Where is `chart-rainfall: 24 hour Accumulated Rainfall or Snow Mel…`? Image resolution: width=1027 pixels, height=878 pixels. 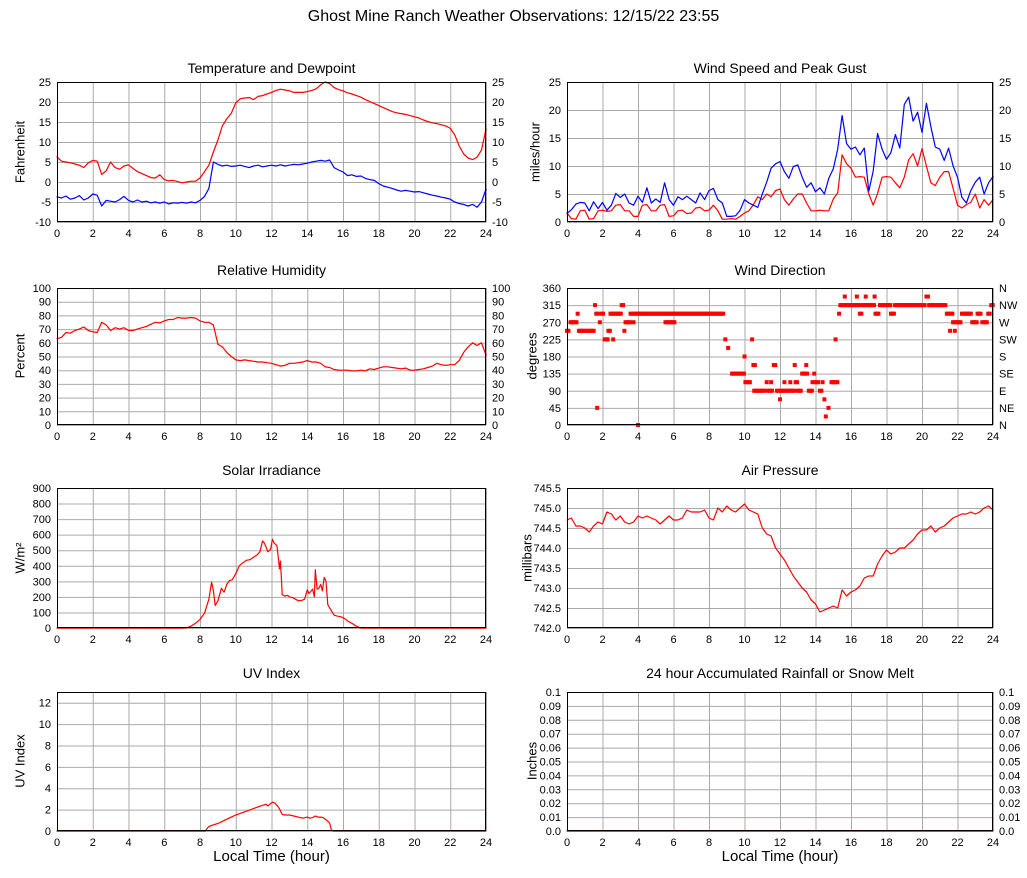
chart-rainfall: 24 hour Accumulated Rainfall or Snow Mel… is located at coordinates (770, 768).